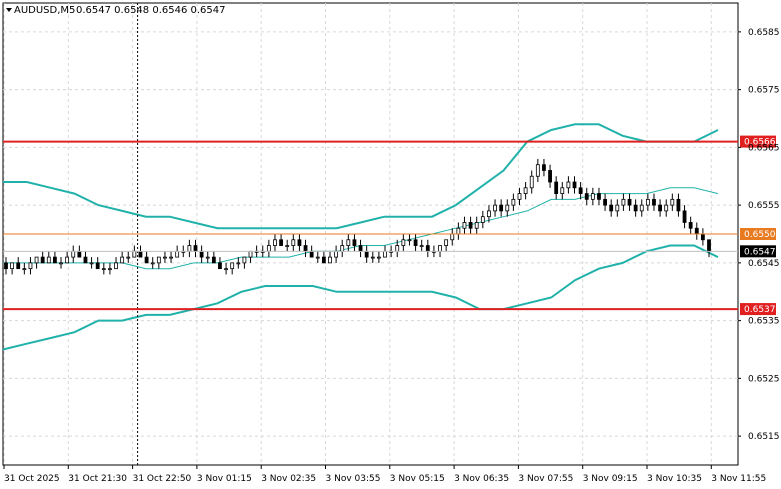 The height and width of the screenshot is (489, 781). I want to click on level-price-label: 0.6550, so click(760, 235).